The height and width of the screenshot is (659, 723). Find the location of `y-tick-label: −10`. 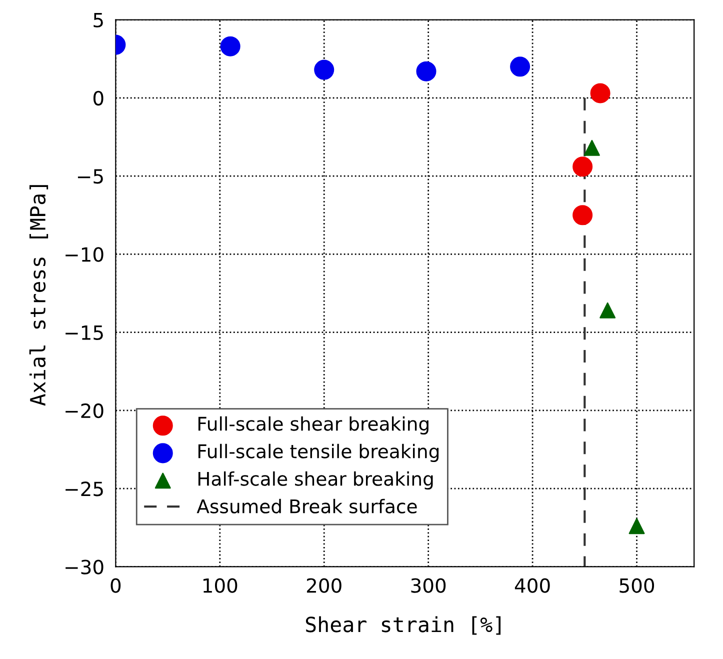

y-tick-label: −10 is located at coordinates (85, 254).